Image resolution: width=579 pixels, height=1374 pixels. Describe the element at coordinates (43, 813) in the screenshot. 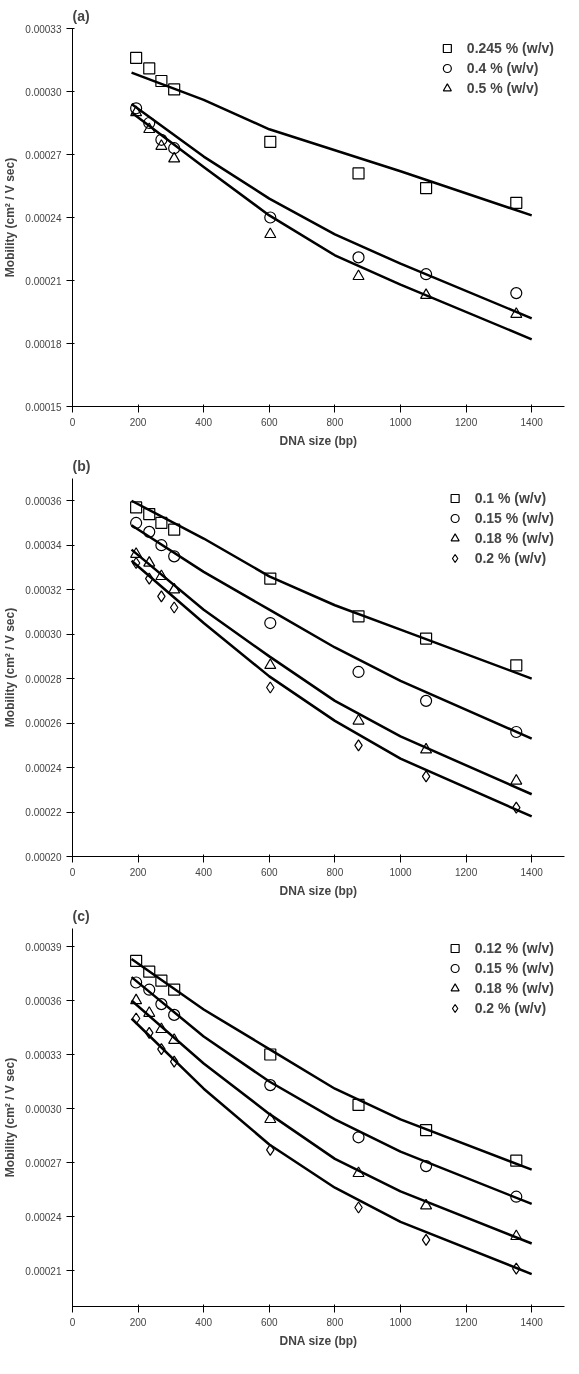

I see `y-tick-label: 0.00022` at that location.